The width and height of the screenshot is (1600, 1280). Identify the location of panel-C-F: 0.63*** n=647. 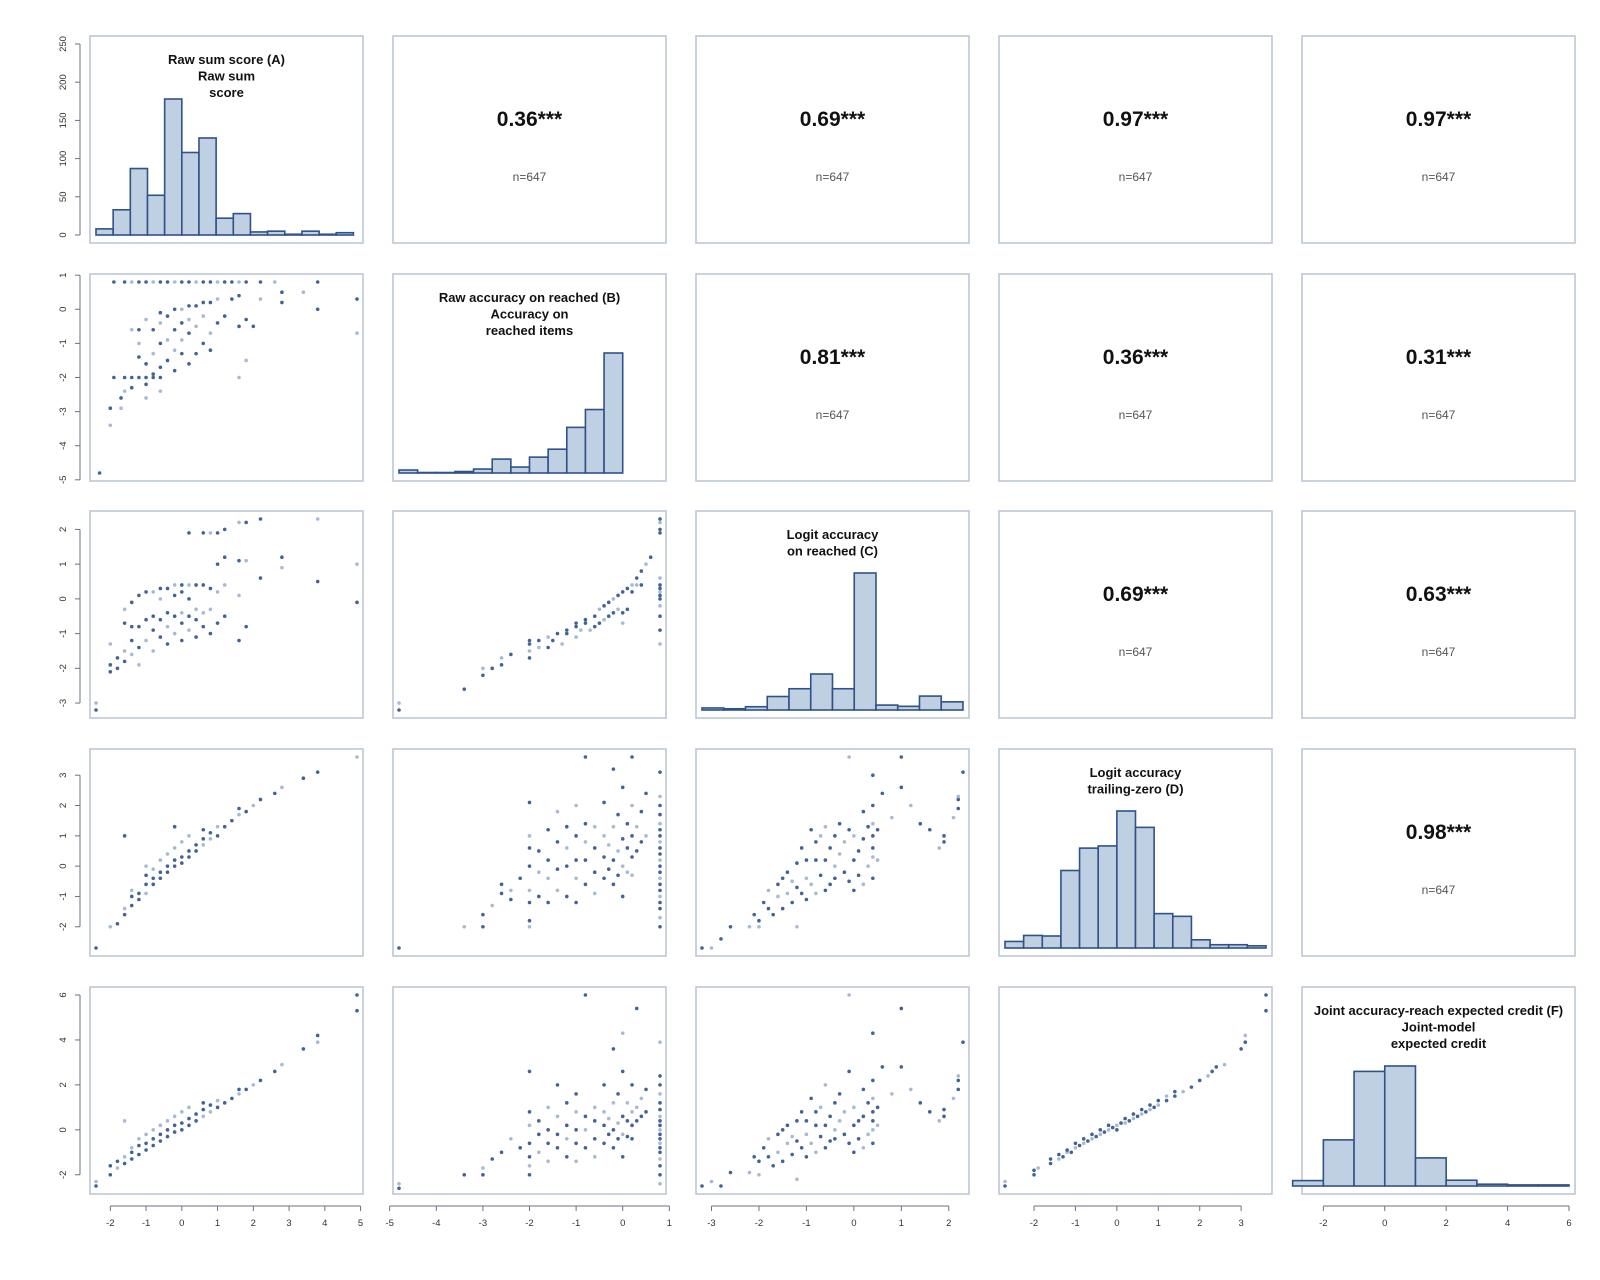
(1438, 614).